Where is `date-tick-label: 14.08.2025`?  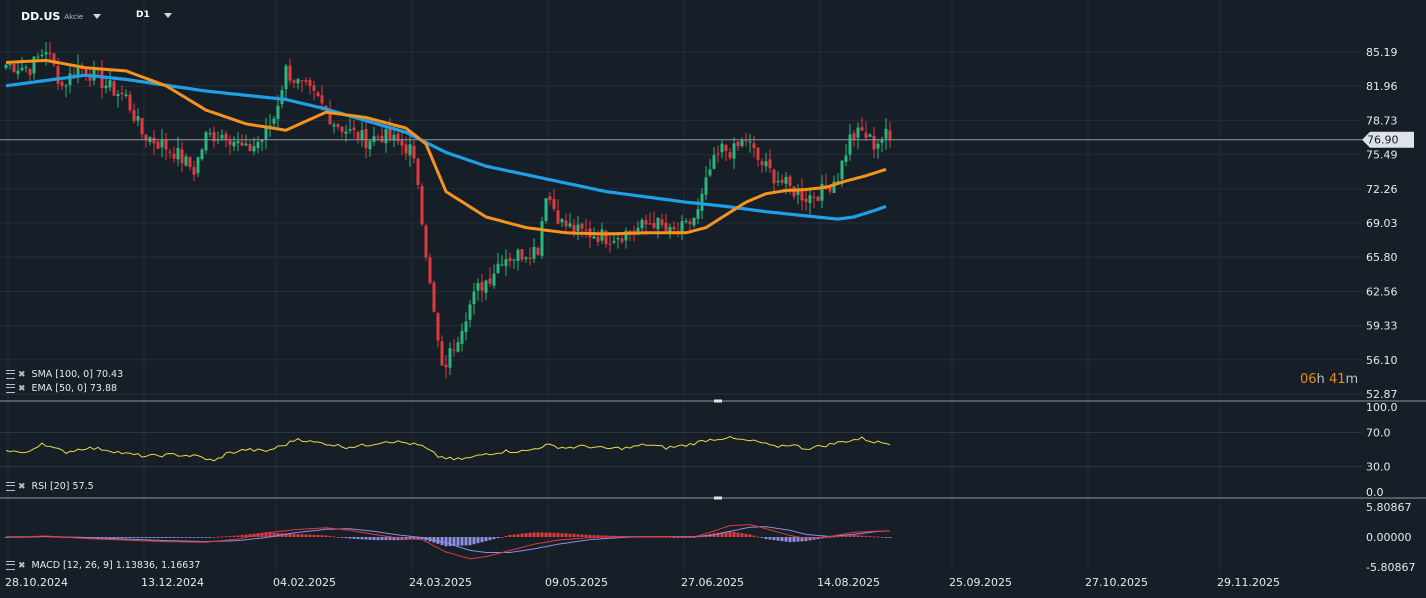
date-tick-label: 14.08.2025 is located at coordinates (848, 582).